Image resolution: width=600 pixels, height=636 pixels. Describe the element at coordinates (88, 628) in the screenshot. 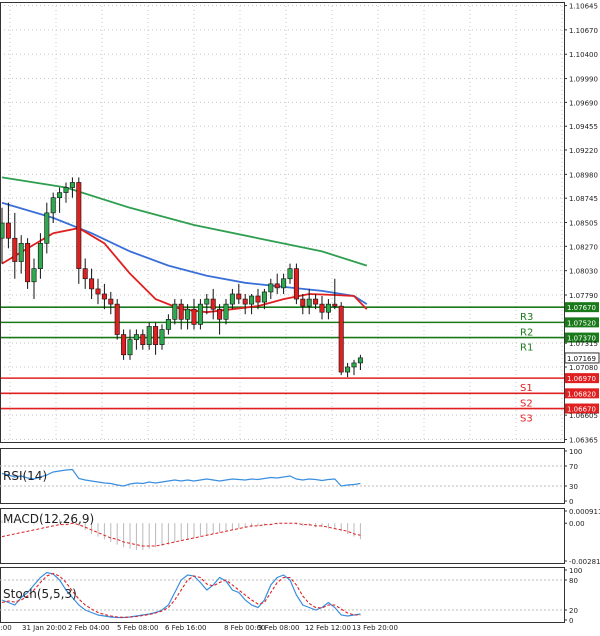

I see `time-tick-label: 2 Feb 04:00` at that location.